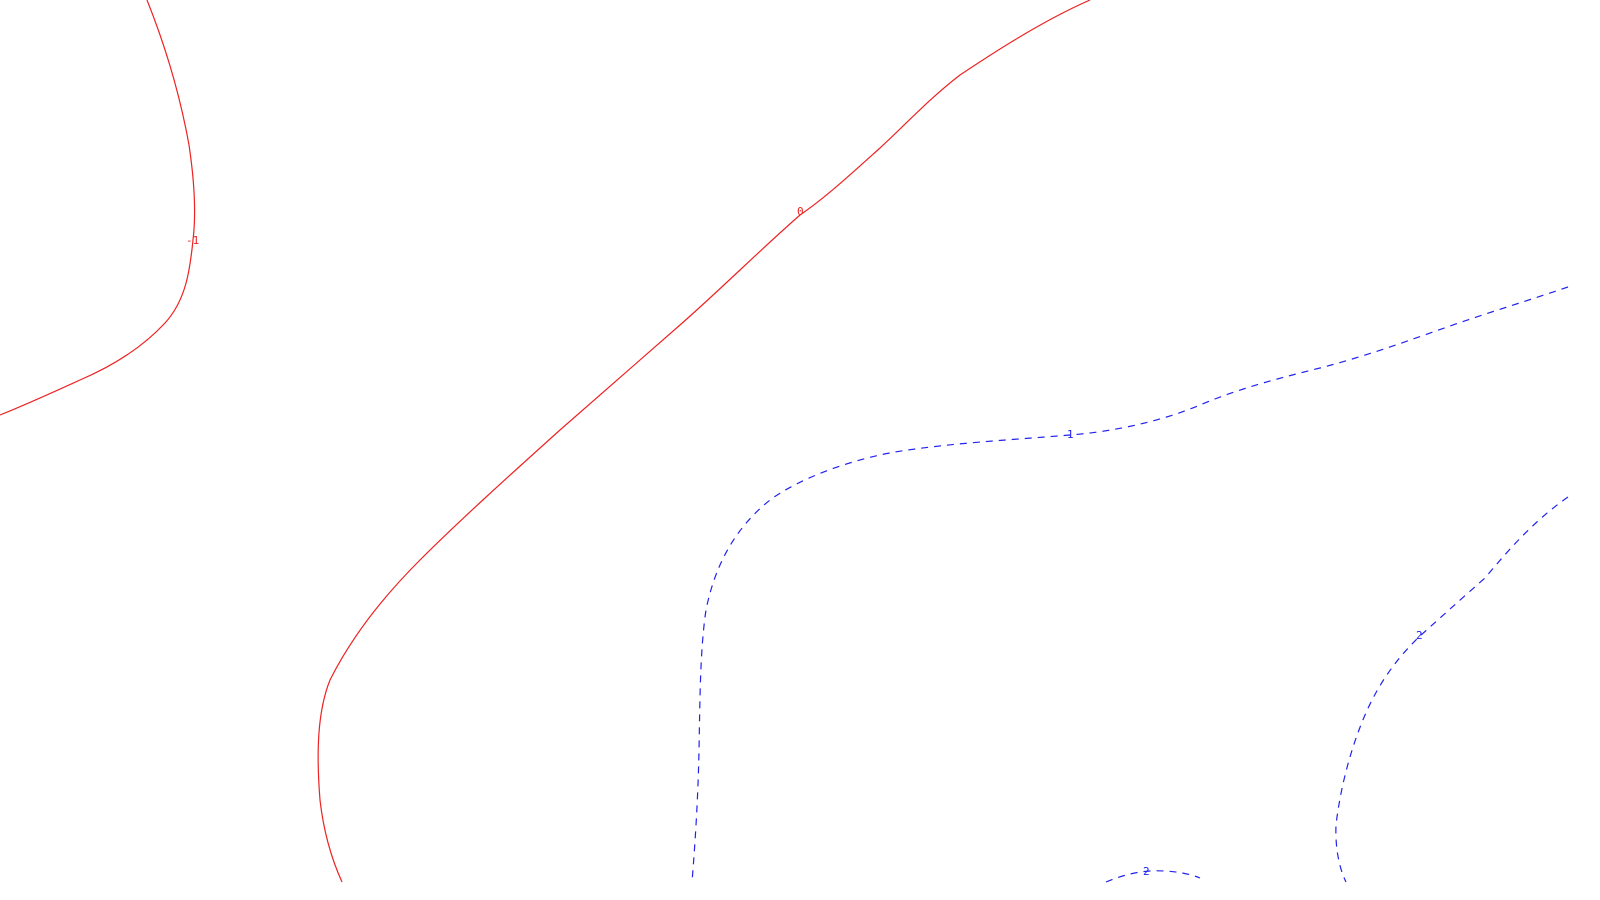  I want to click on contour-label-2-bottom: 2, so click(1146, 871).